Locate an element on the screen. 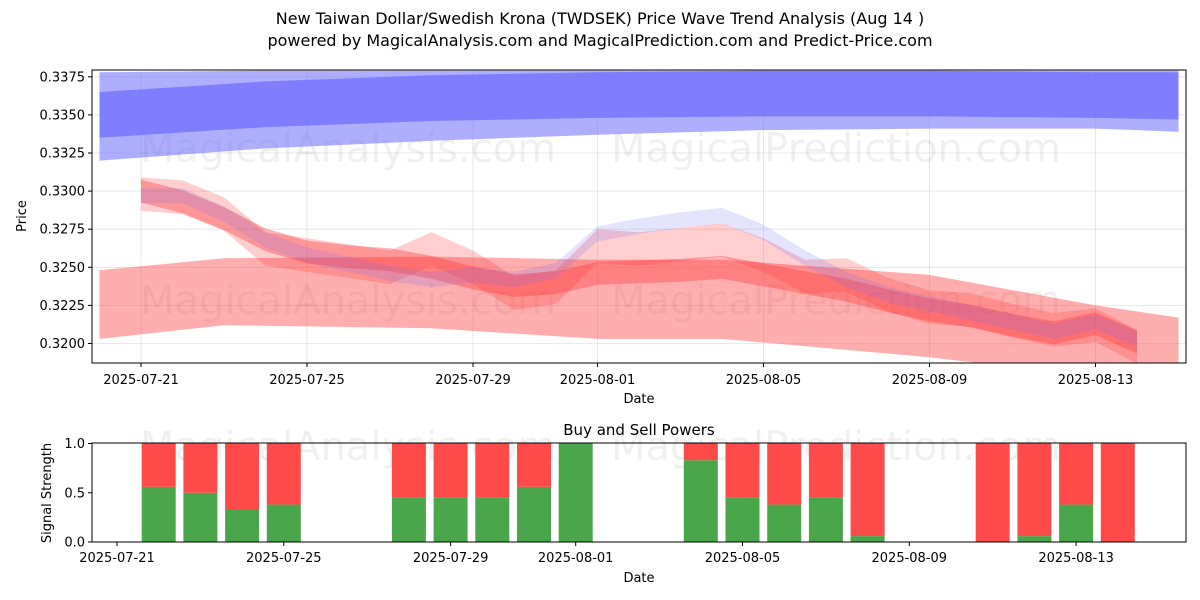 This screenshot has width=1200, height=600. price-x-tick-label: 2025-08-13 is located at coordinates (1096, 380).